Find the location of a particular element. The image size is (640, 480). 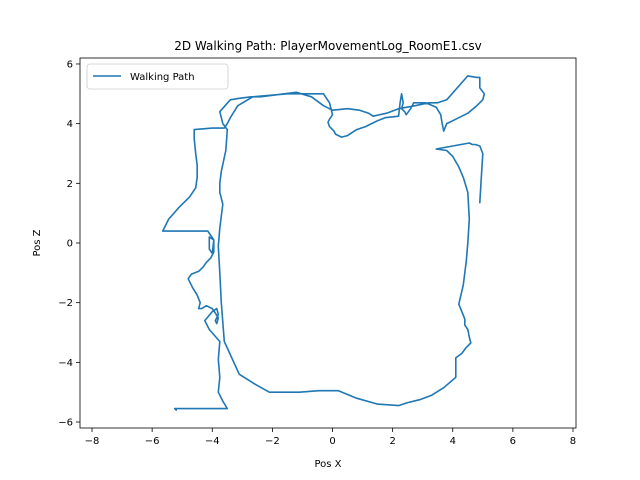

x-tick-label: −6 is located at coordinates (152, 441).